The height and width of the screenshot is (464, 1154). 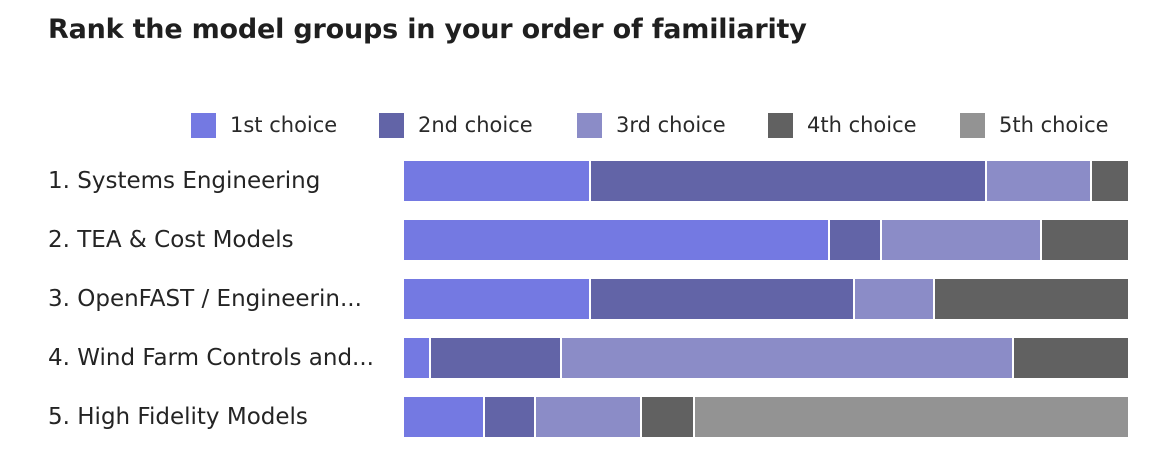 I want to click on legend-item-2nd-choice: 2nd choice, so click(x=456, y=125).